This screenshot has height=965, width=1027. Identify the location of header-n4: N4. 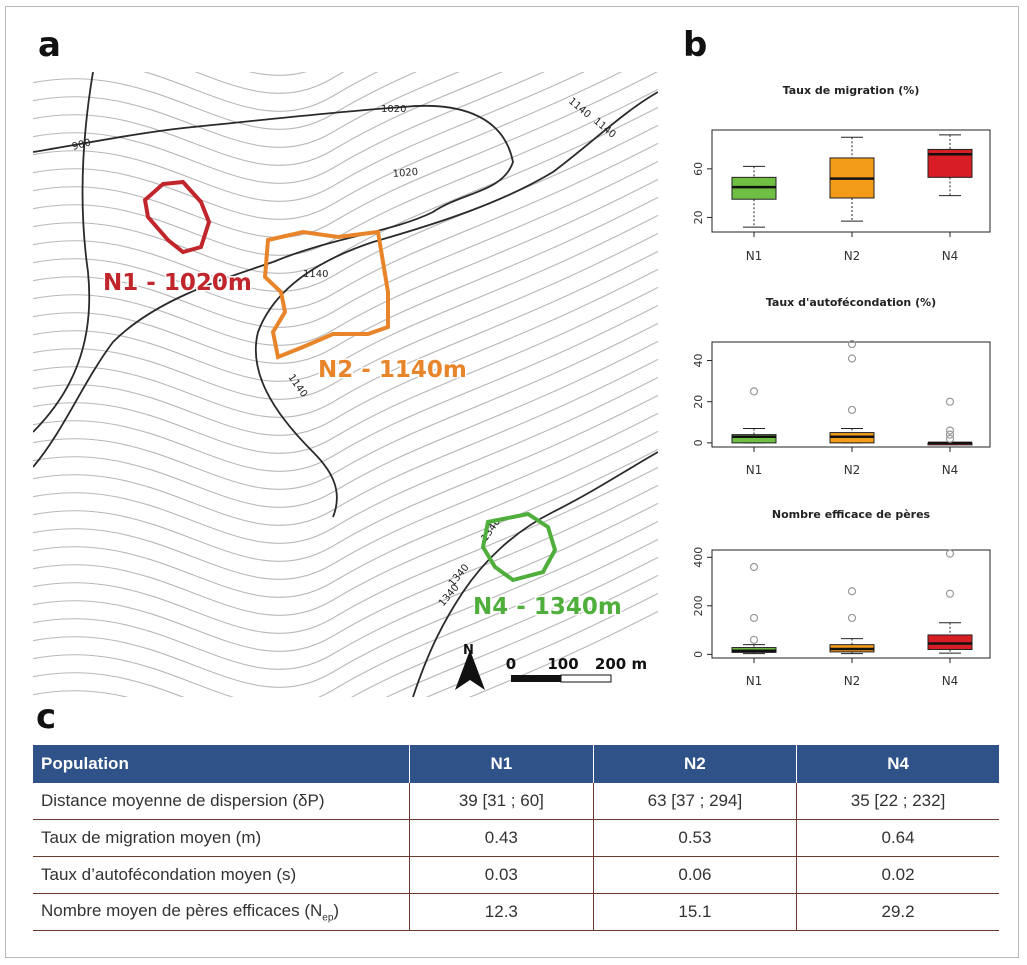
(897, 764).